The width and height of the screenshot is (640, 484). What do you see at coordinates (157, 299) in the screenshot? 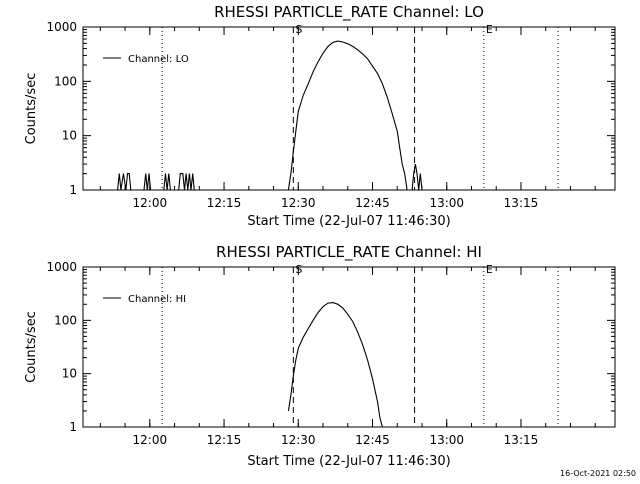
I see `legend-entry: Channel: HI` at bounding box center [157, 299].